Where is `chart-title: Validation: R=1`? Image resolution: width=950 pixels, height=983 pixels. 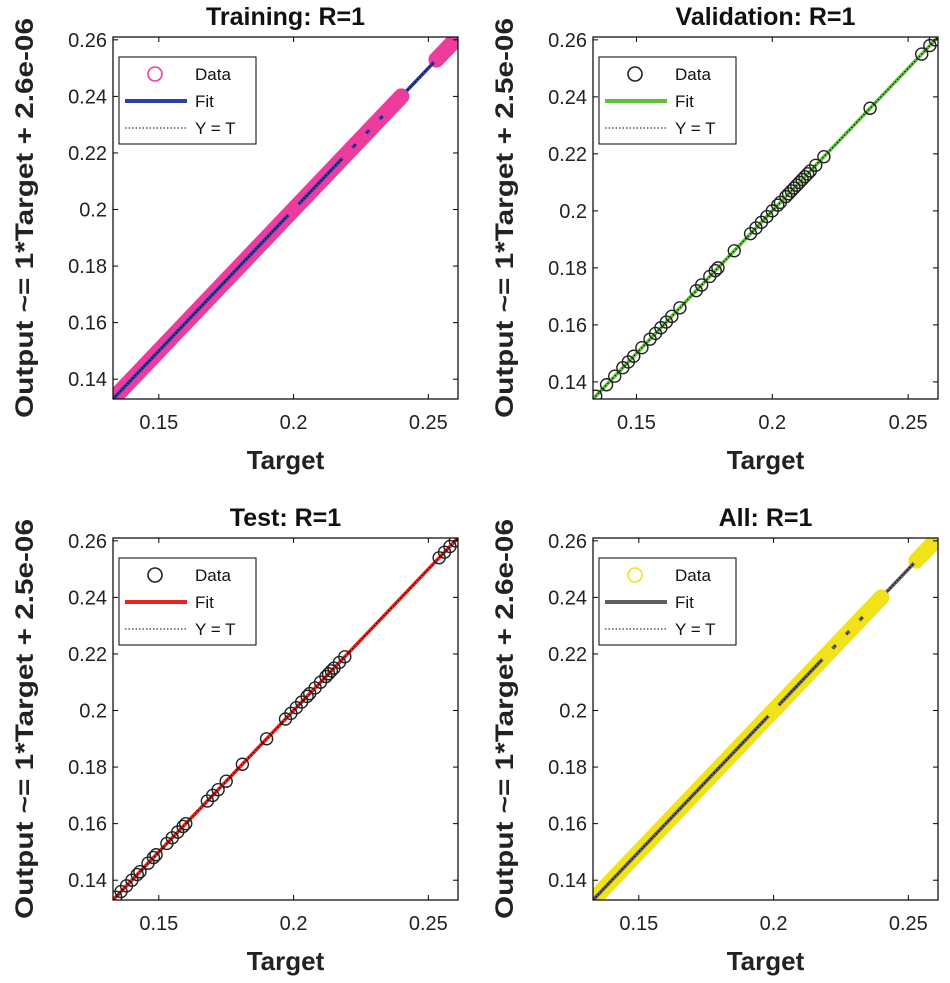 chart-title: Validation: R=1 is located at coordinates (766, 17).